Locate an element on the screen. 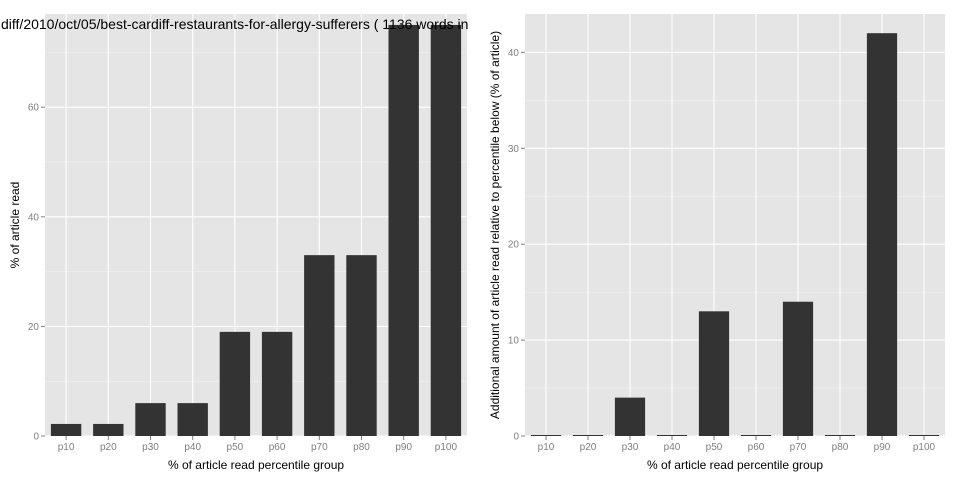  y-tick-label: 30 is located at coordinates (514, 149).